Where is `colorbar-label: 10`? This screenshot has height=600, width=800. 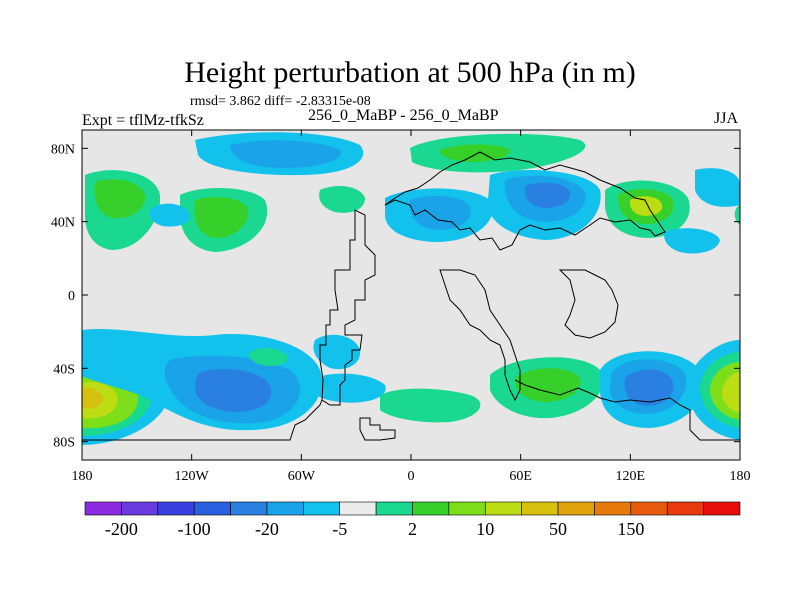 colorbar-label: 10 is located at coordinates (485, 529).